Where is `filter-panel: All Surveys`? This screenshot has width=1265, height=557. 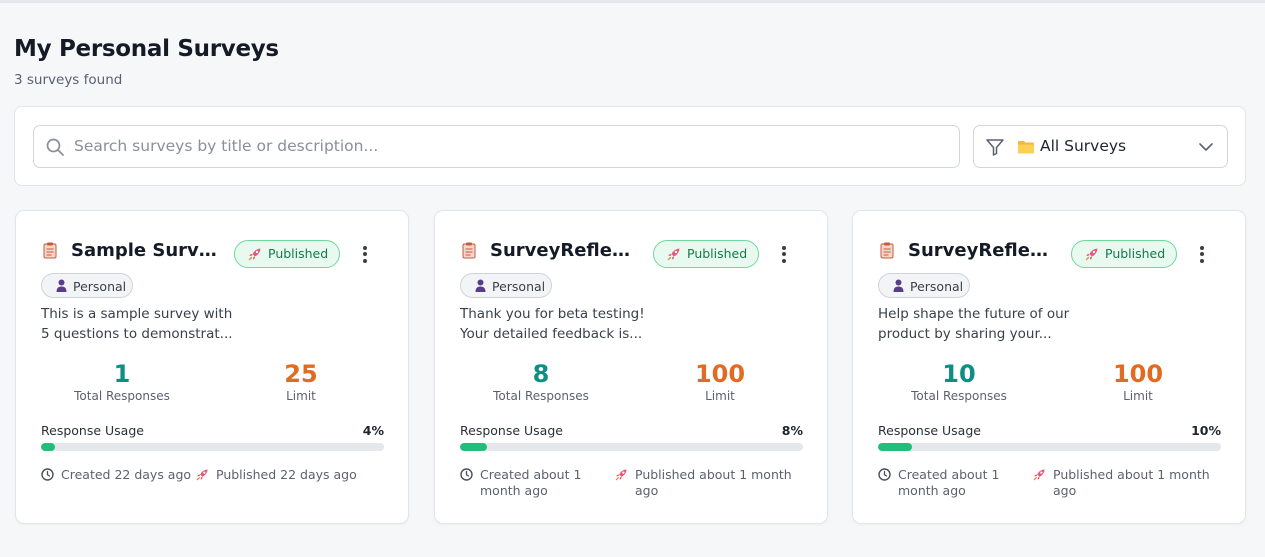 filter-panel: All Surveys is located at coordinates (630, 146).